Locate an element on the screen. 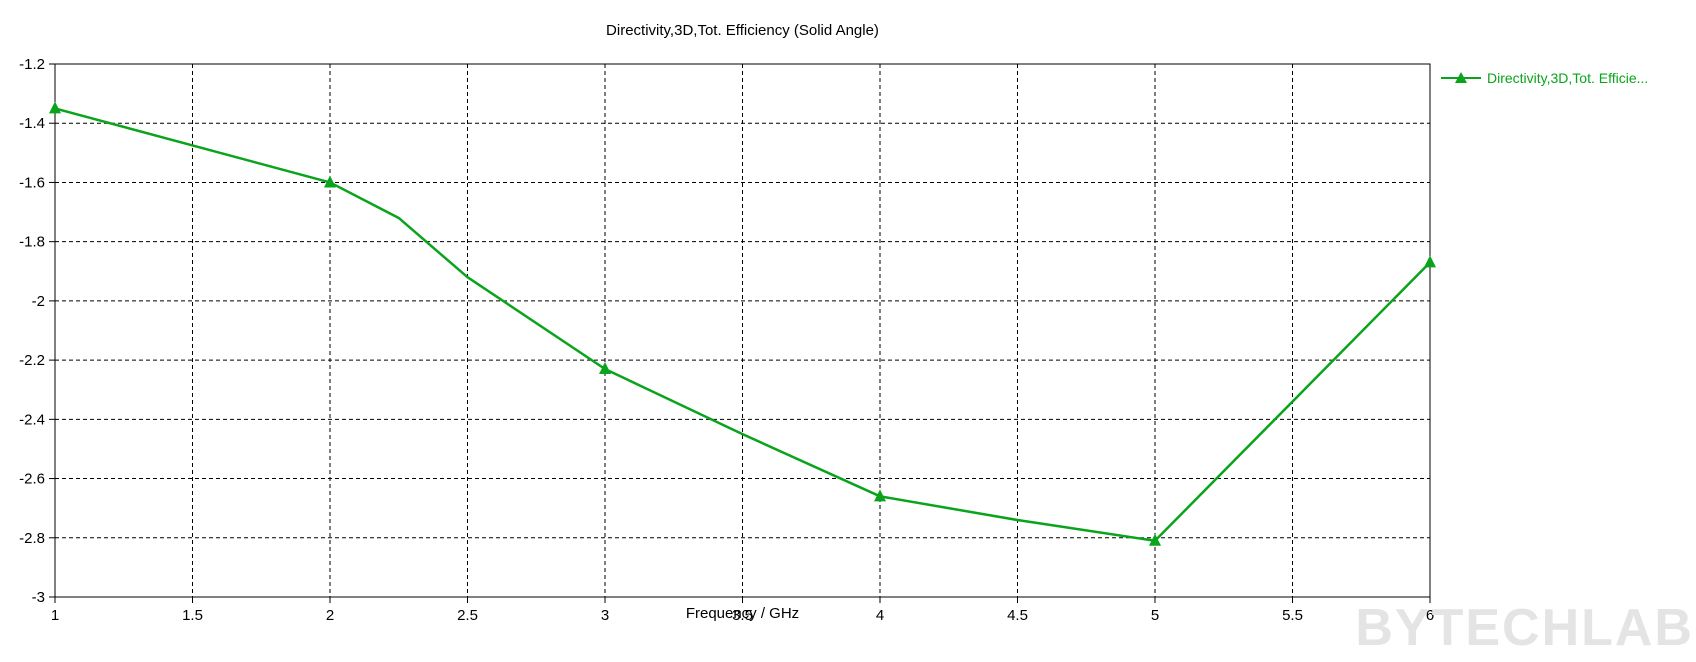 The image size is (1696, 662). x-tick-label: 3.5 is located at coordinates (742, 615).